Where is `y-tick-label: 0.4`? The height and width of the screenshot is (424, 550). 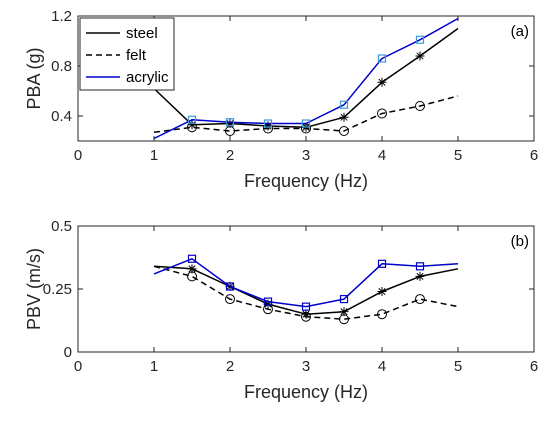 y-tick-label: 0.4 is located at coordinates (61, 116).